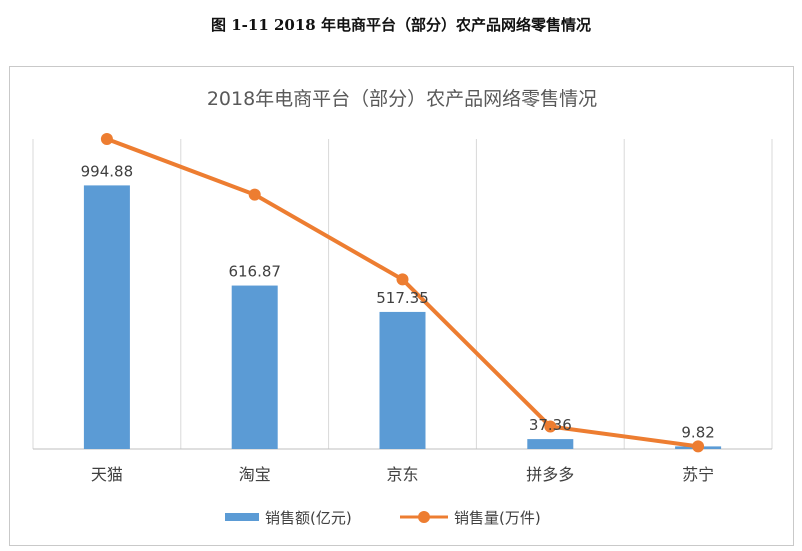 This screenshot has width=802, height=551. Describe the element at coordinates (697, 432) in the screenshot. I see `data-label-4: 9.82` at that location.